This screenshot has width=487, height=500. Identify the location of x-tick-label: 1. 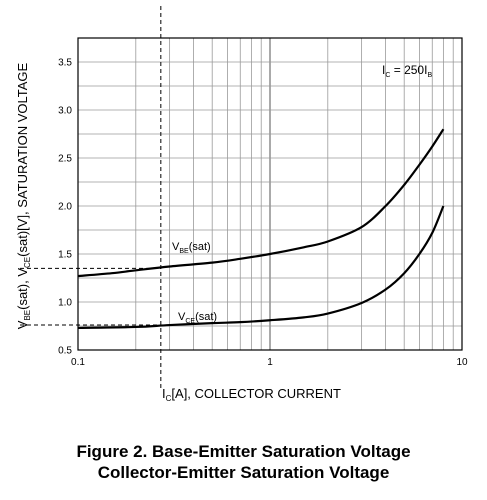
(270, 362).